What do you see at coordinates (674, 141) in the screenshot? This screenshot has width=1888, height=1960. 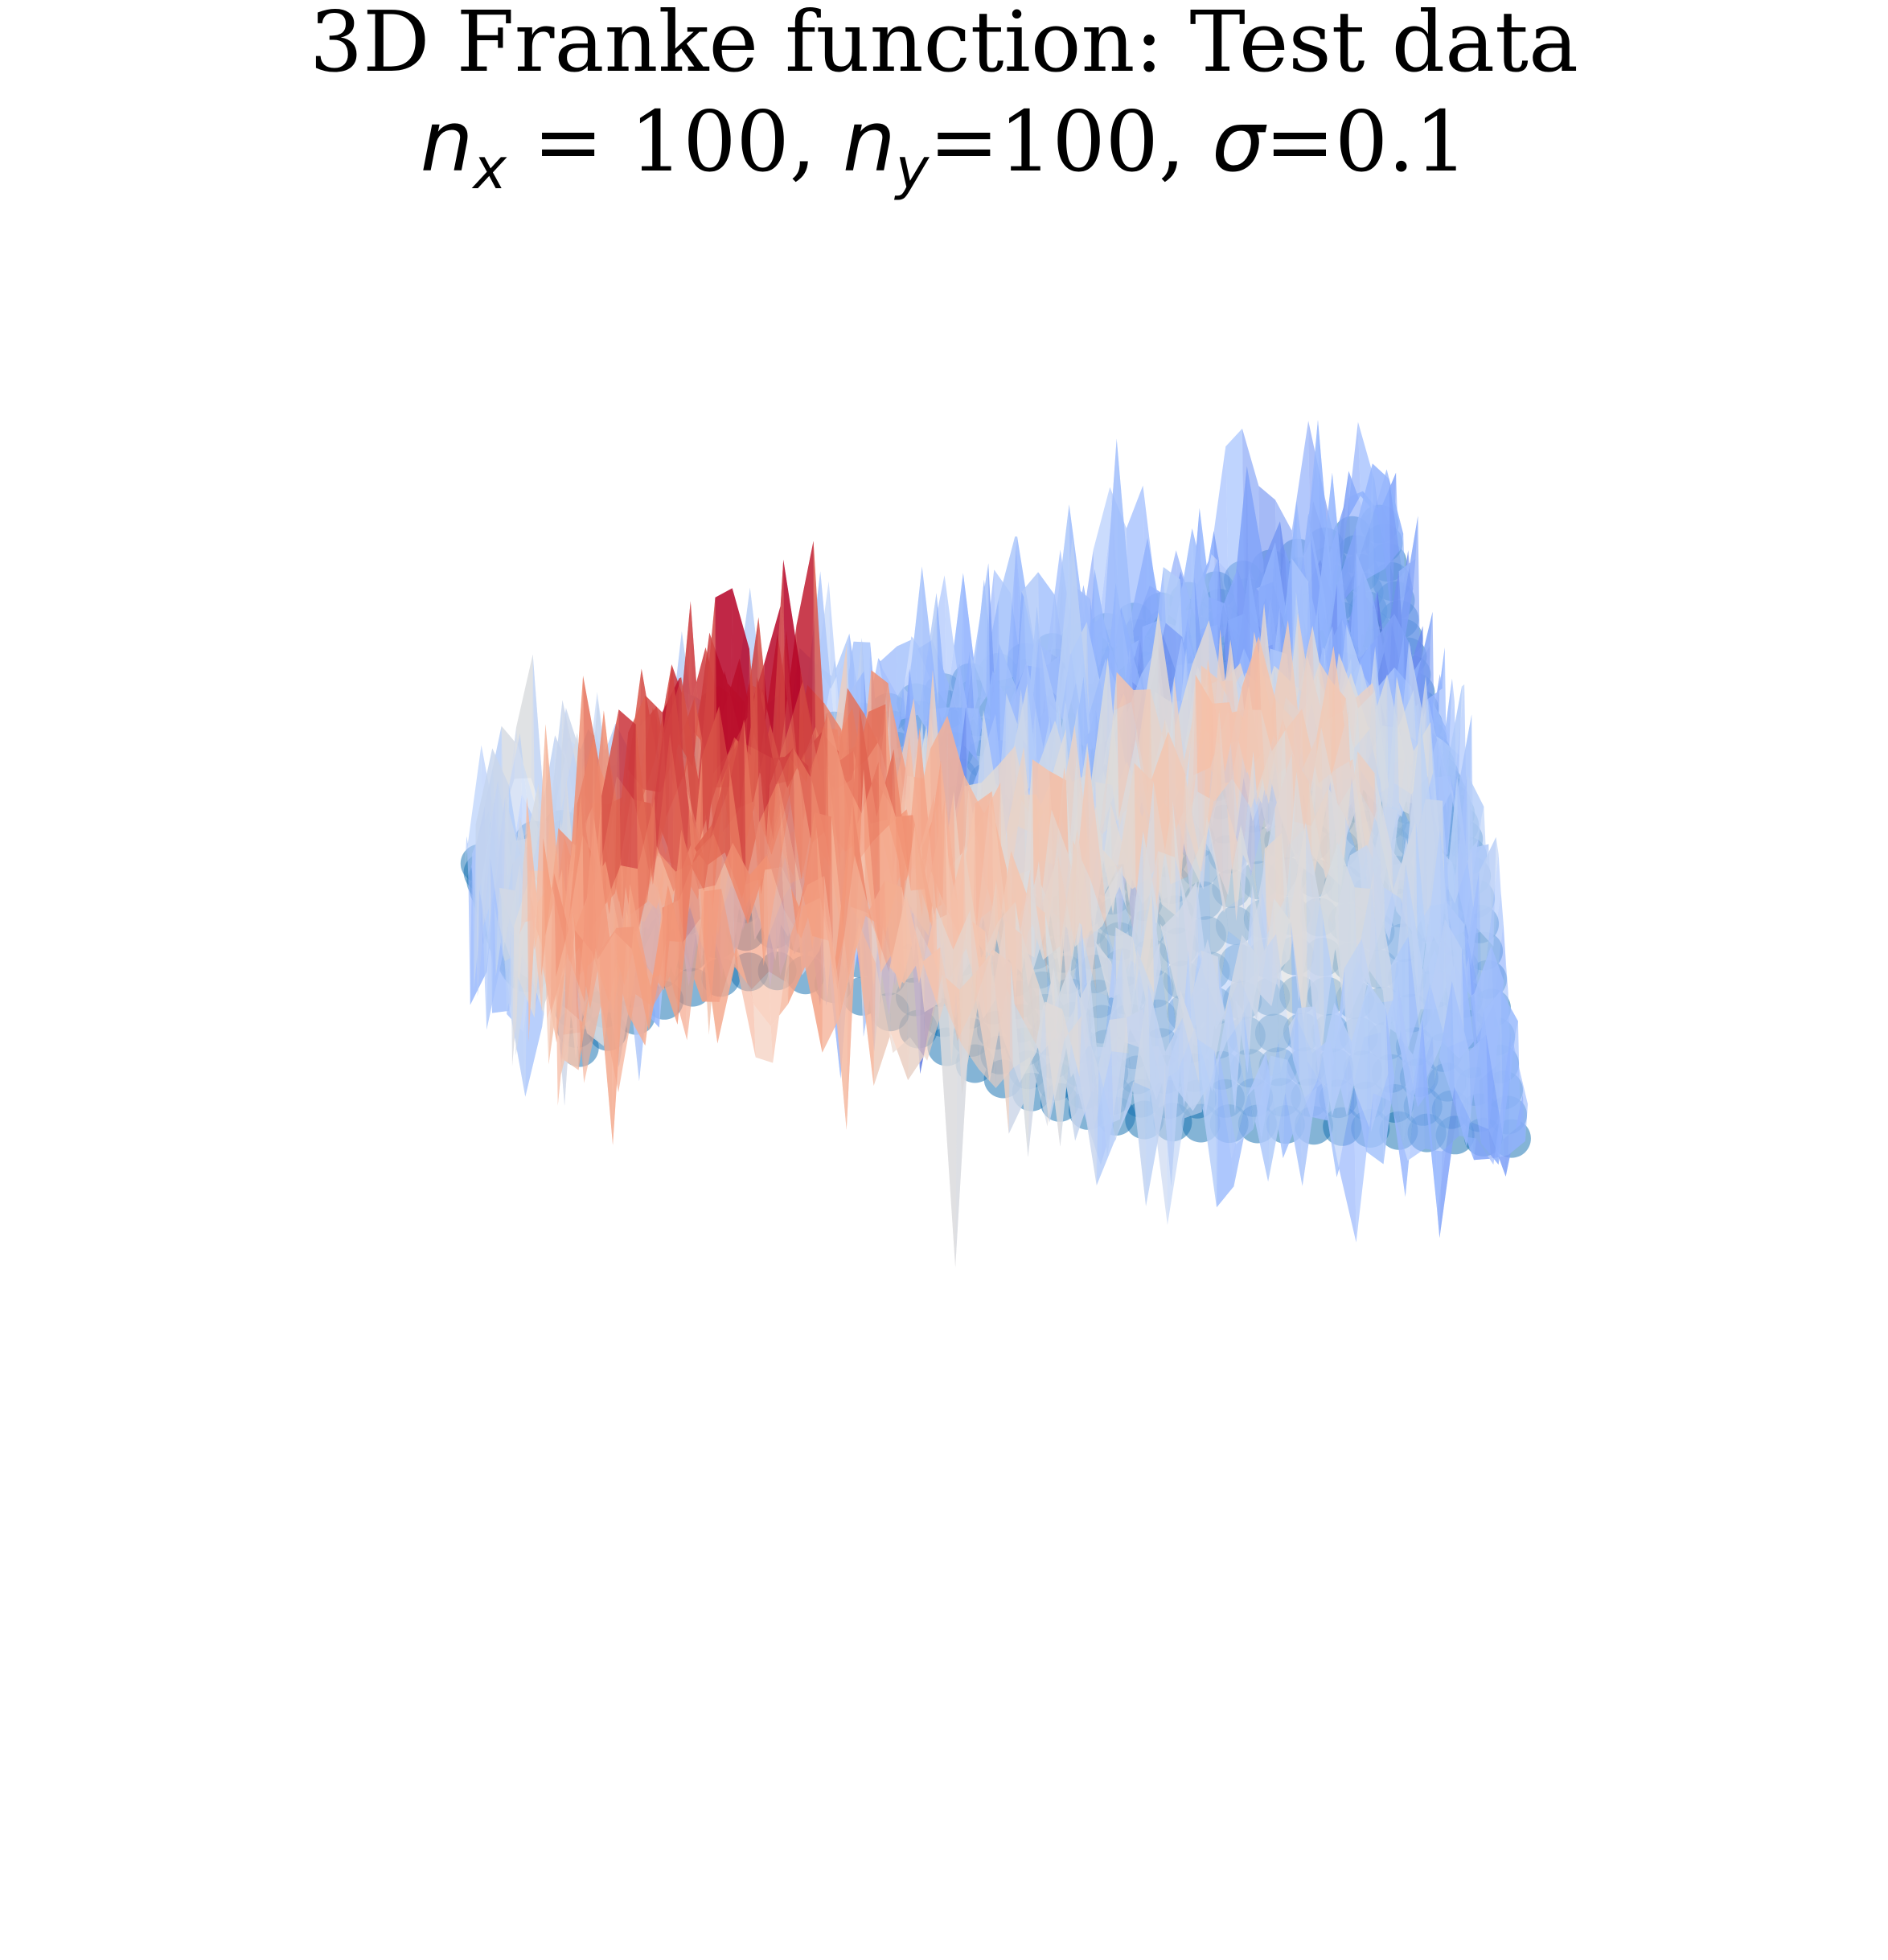 I see `nx-value: = 100,` at bounding box center [674, 141].